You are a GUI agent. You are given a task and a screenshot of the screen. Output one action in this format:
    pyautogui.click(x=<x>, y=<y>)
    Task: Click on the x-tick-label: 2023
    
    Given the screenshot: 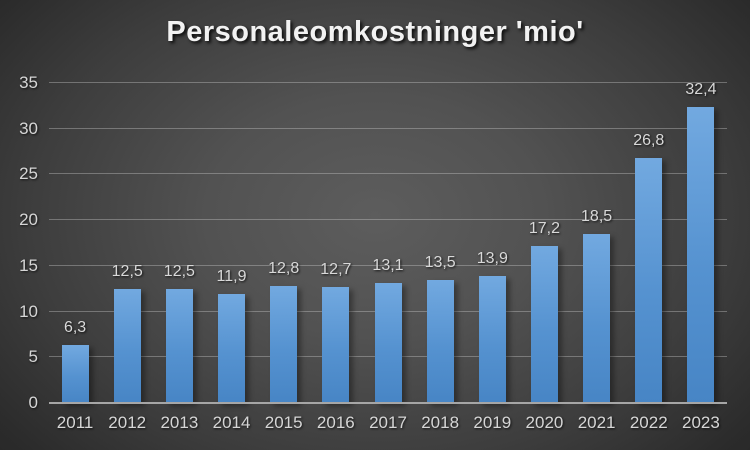 What is the action you would take?
    pyautogui.click(x=701, y=422)
    